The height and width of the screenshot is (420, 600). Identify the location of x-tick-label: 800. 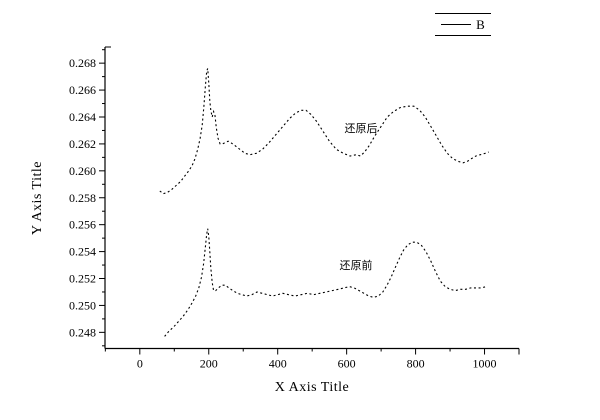
(416, 364).